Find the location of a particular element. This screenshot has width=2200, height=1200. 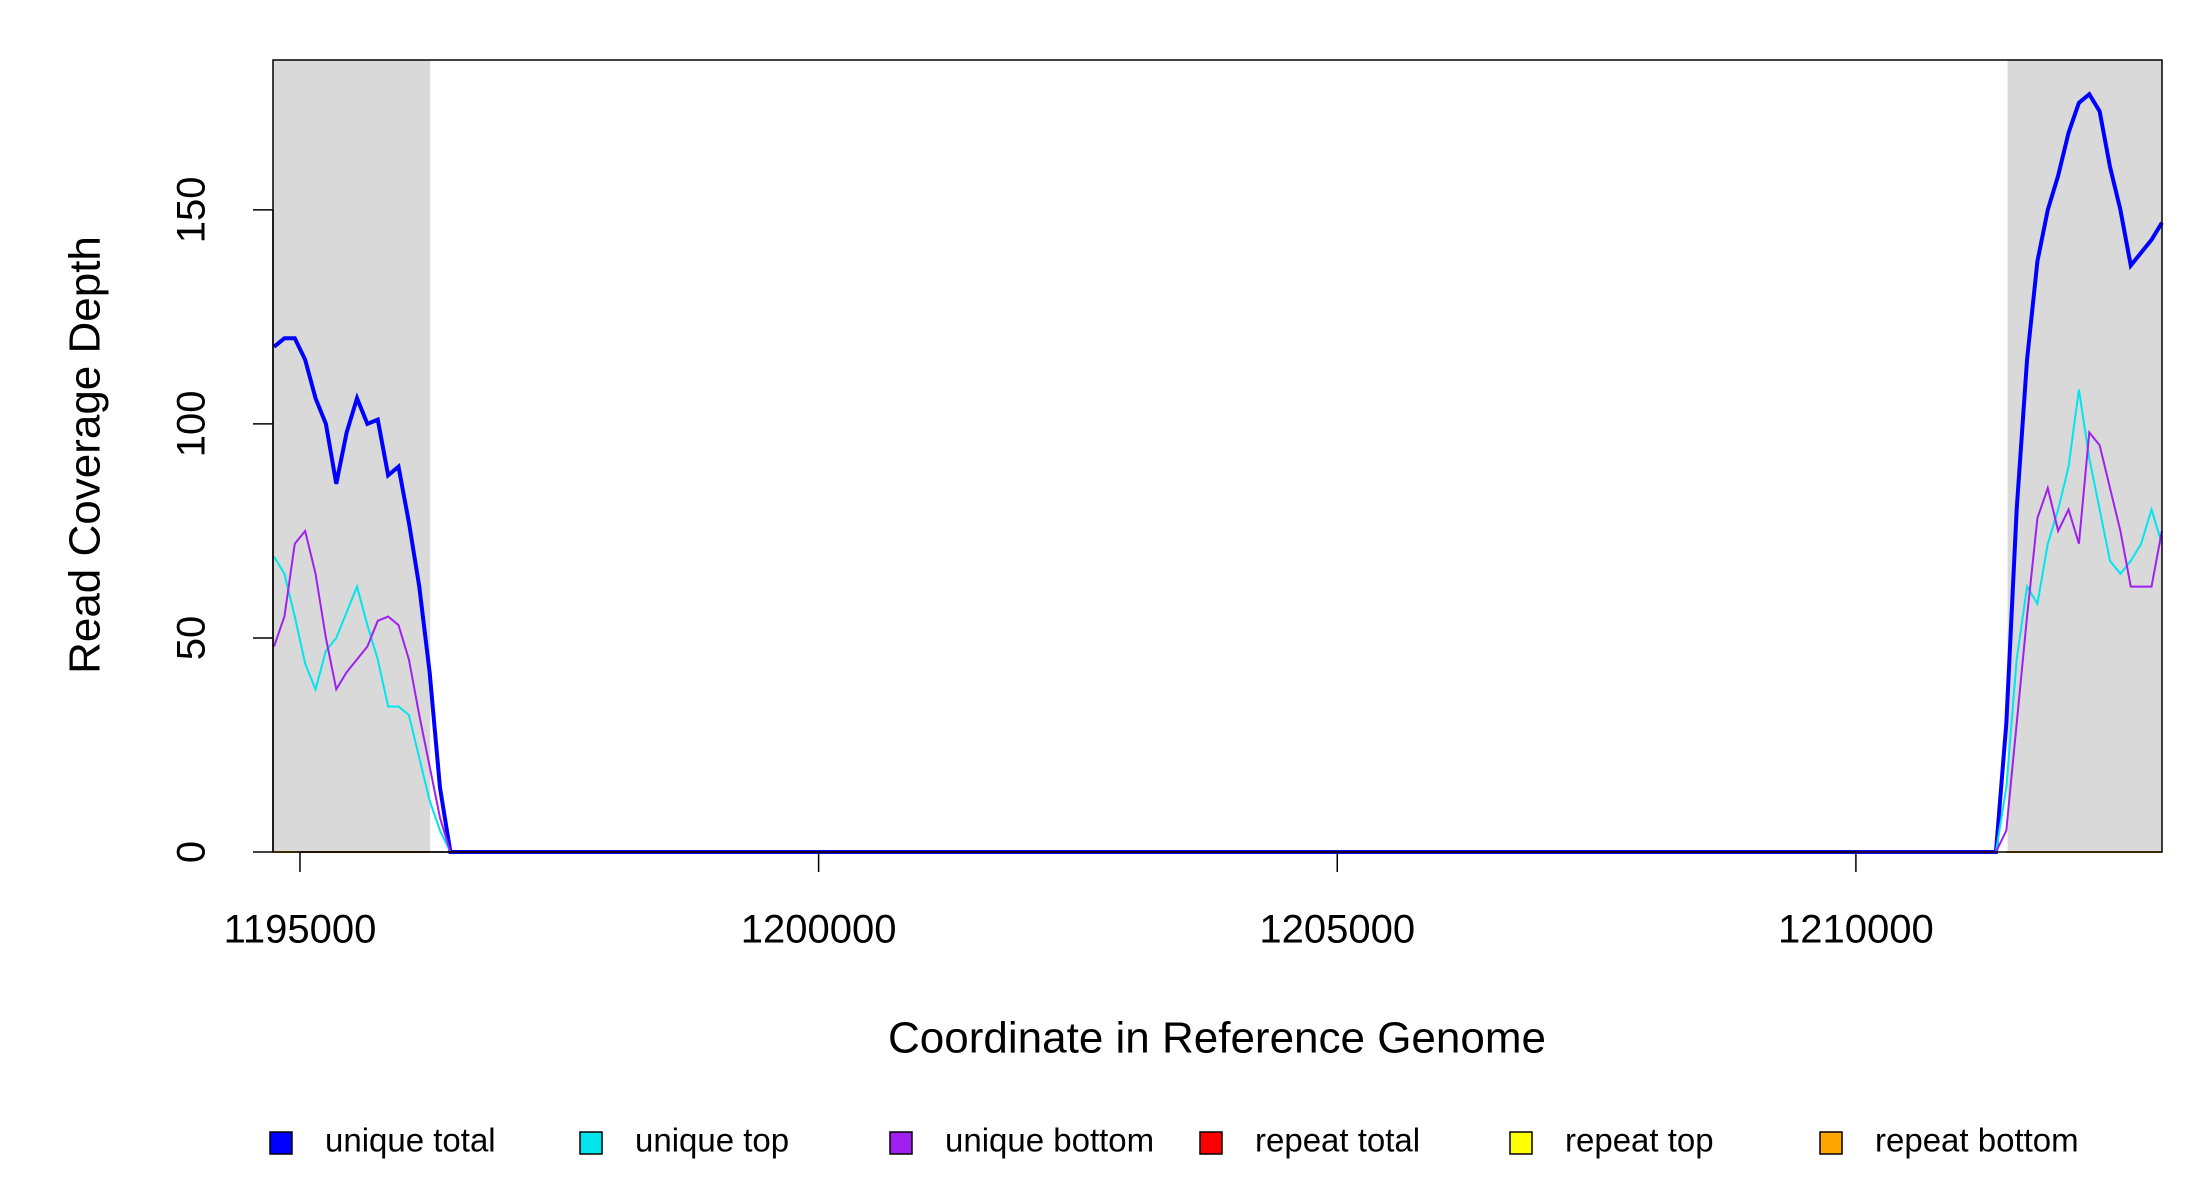

legend-label: unique total is located at coordinates (410, 1140).